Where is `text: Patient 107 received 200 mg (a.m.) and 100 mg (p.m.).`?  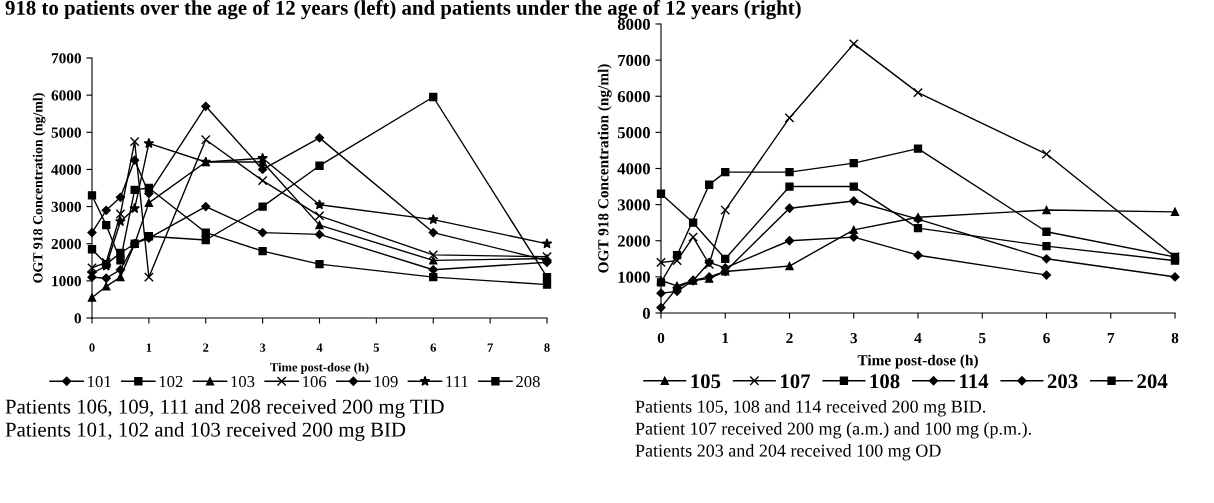 text: Patient 107 received 200 mg (a.m.) and 100 mg (p.m.). is located at coordinates (833, 430).